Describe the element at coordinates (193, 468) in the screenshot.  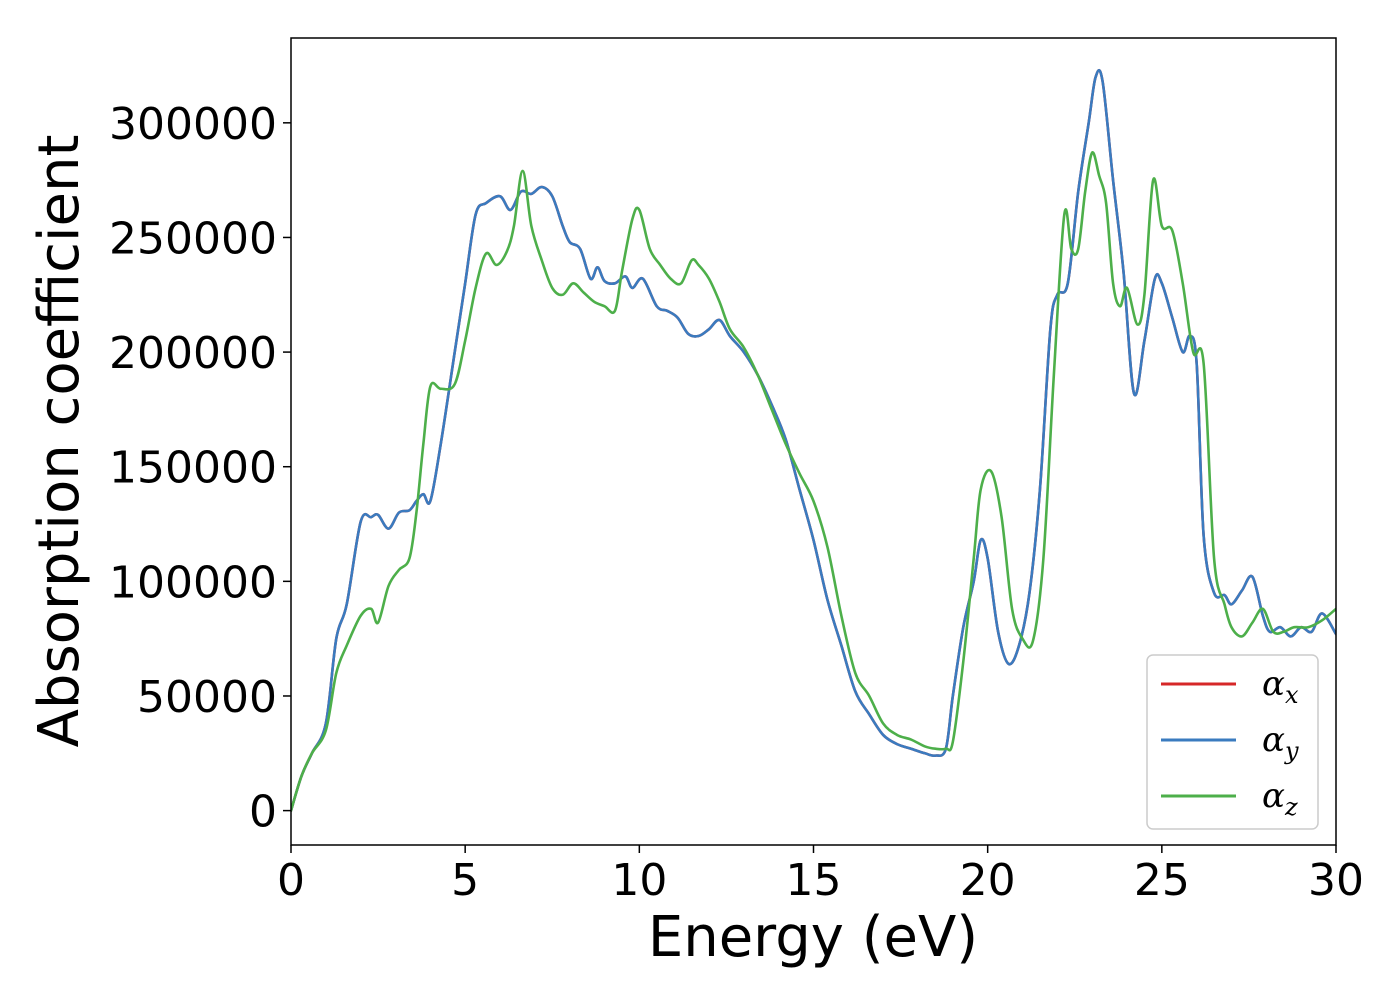
I see `y-tick-label: 150000` at that location.